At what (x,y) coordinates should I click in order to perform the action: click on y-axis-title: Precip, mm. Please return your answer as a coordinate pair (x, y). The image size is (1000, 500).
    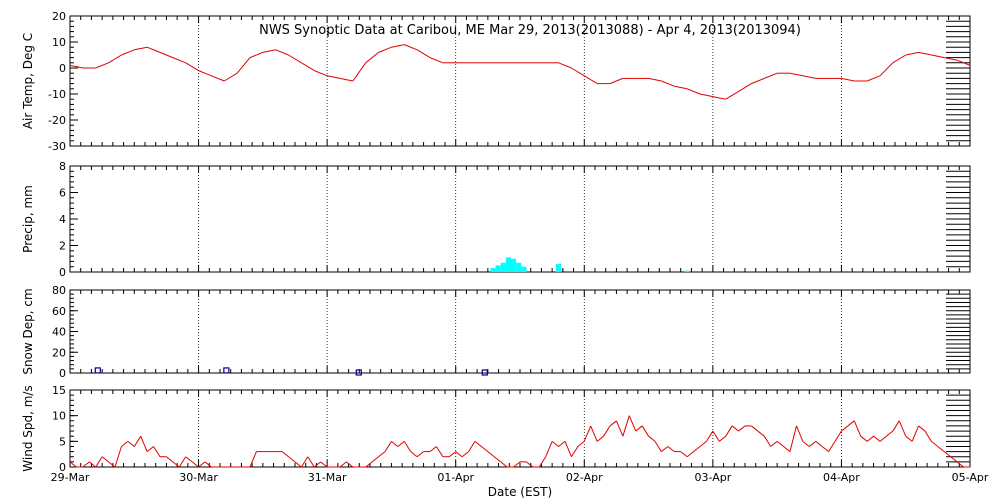
    Looking at the image, I should click on (28, 219).